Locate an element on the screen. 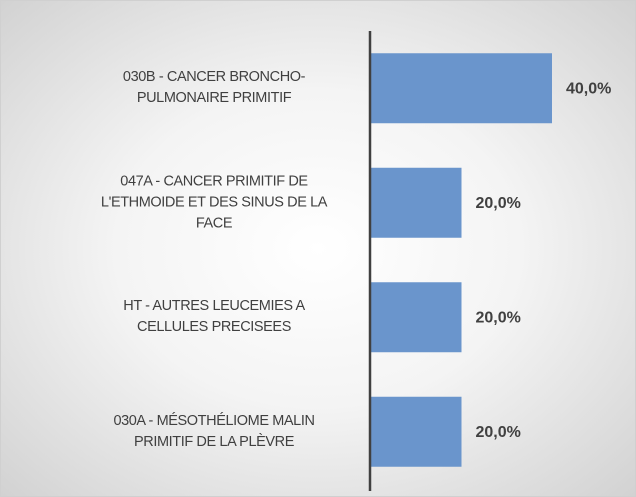  value-label: 40,0% is located at coordinates (588, 88).